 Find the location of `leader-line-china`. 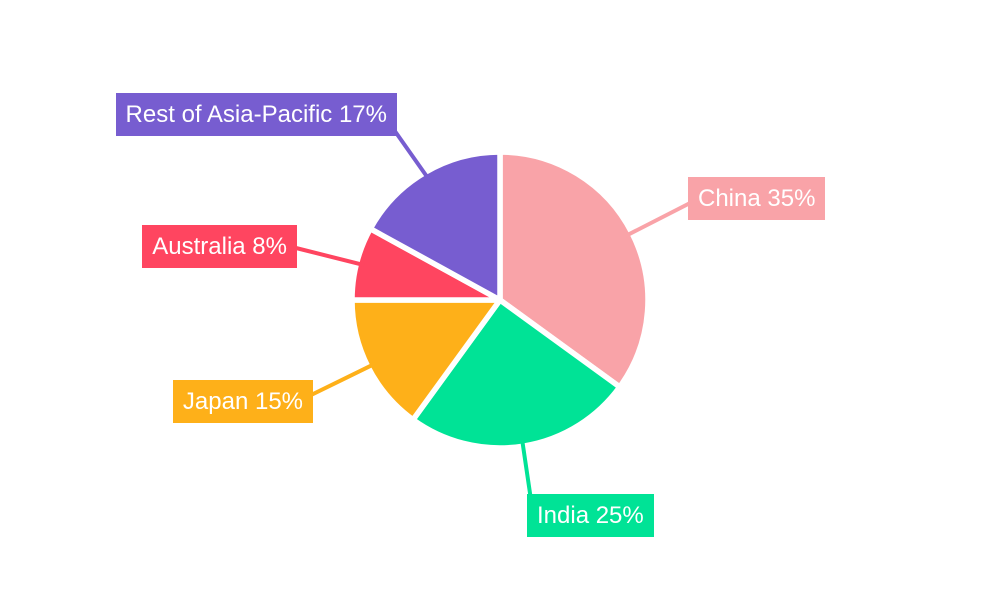

leader-line-china is located at coordinates (660, 218).